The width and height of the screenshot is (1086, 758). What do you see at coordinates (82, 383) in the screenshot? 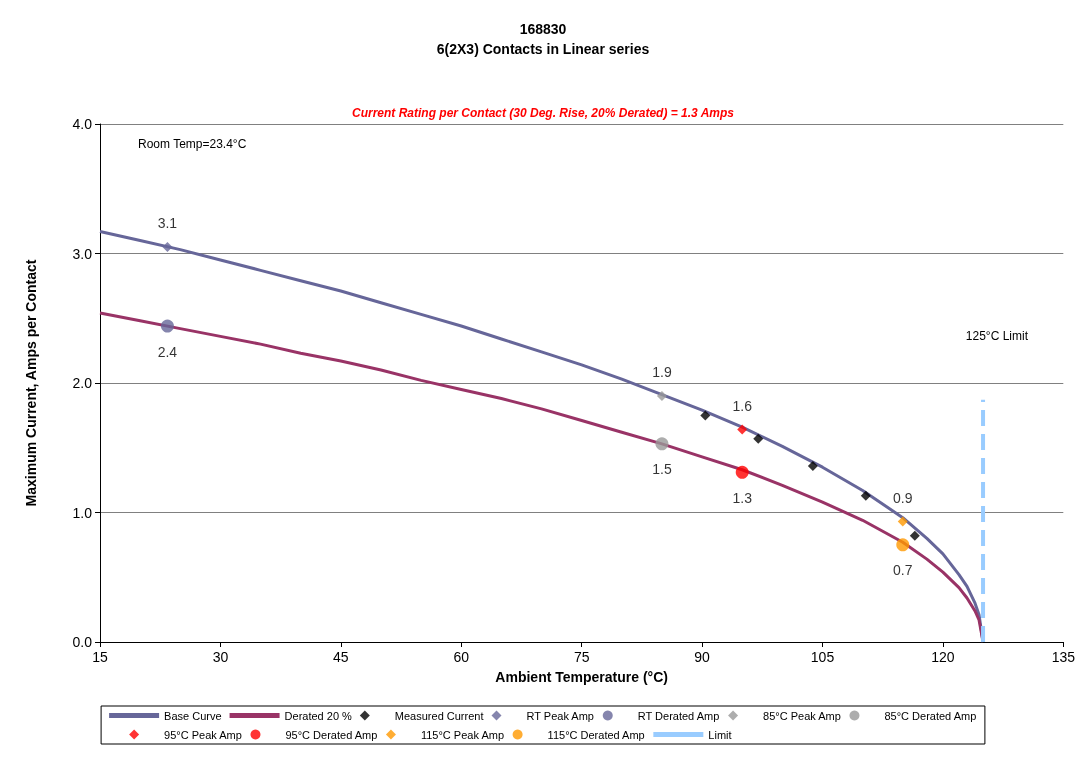
I see `y-tick-label: 2.0` at bounding box center [82, 383].